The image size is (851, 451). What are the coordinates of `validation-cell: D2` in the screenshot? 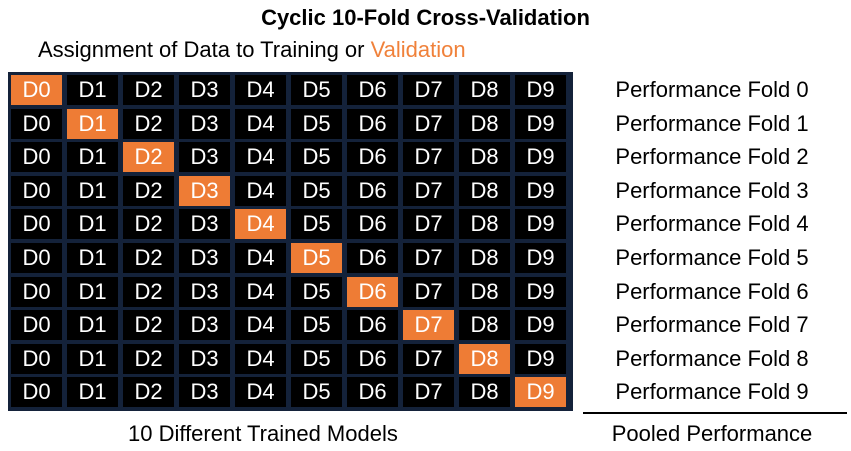 It's located at (148, 157).